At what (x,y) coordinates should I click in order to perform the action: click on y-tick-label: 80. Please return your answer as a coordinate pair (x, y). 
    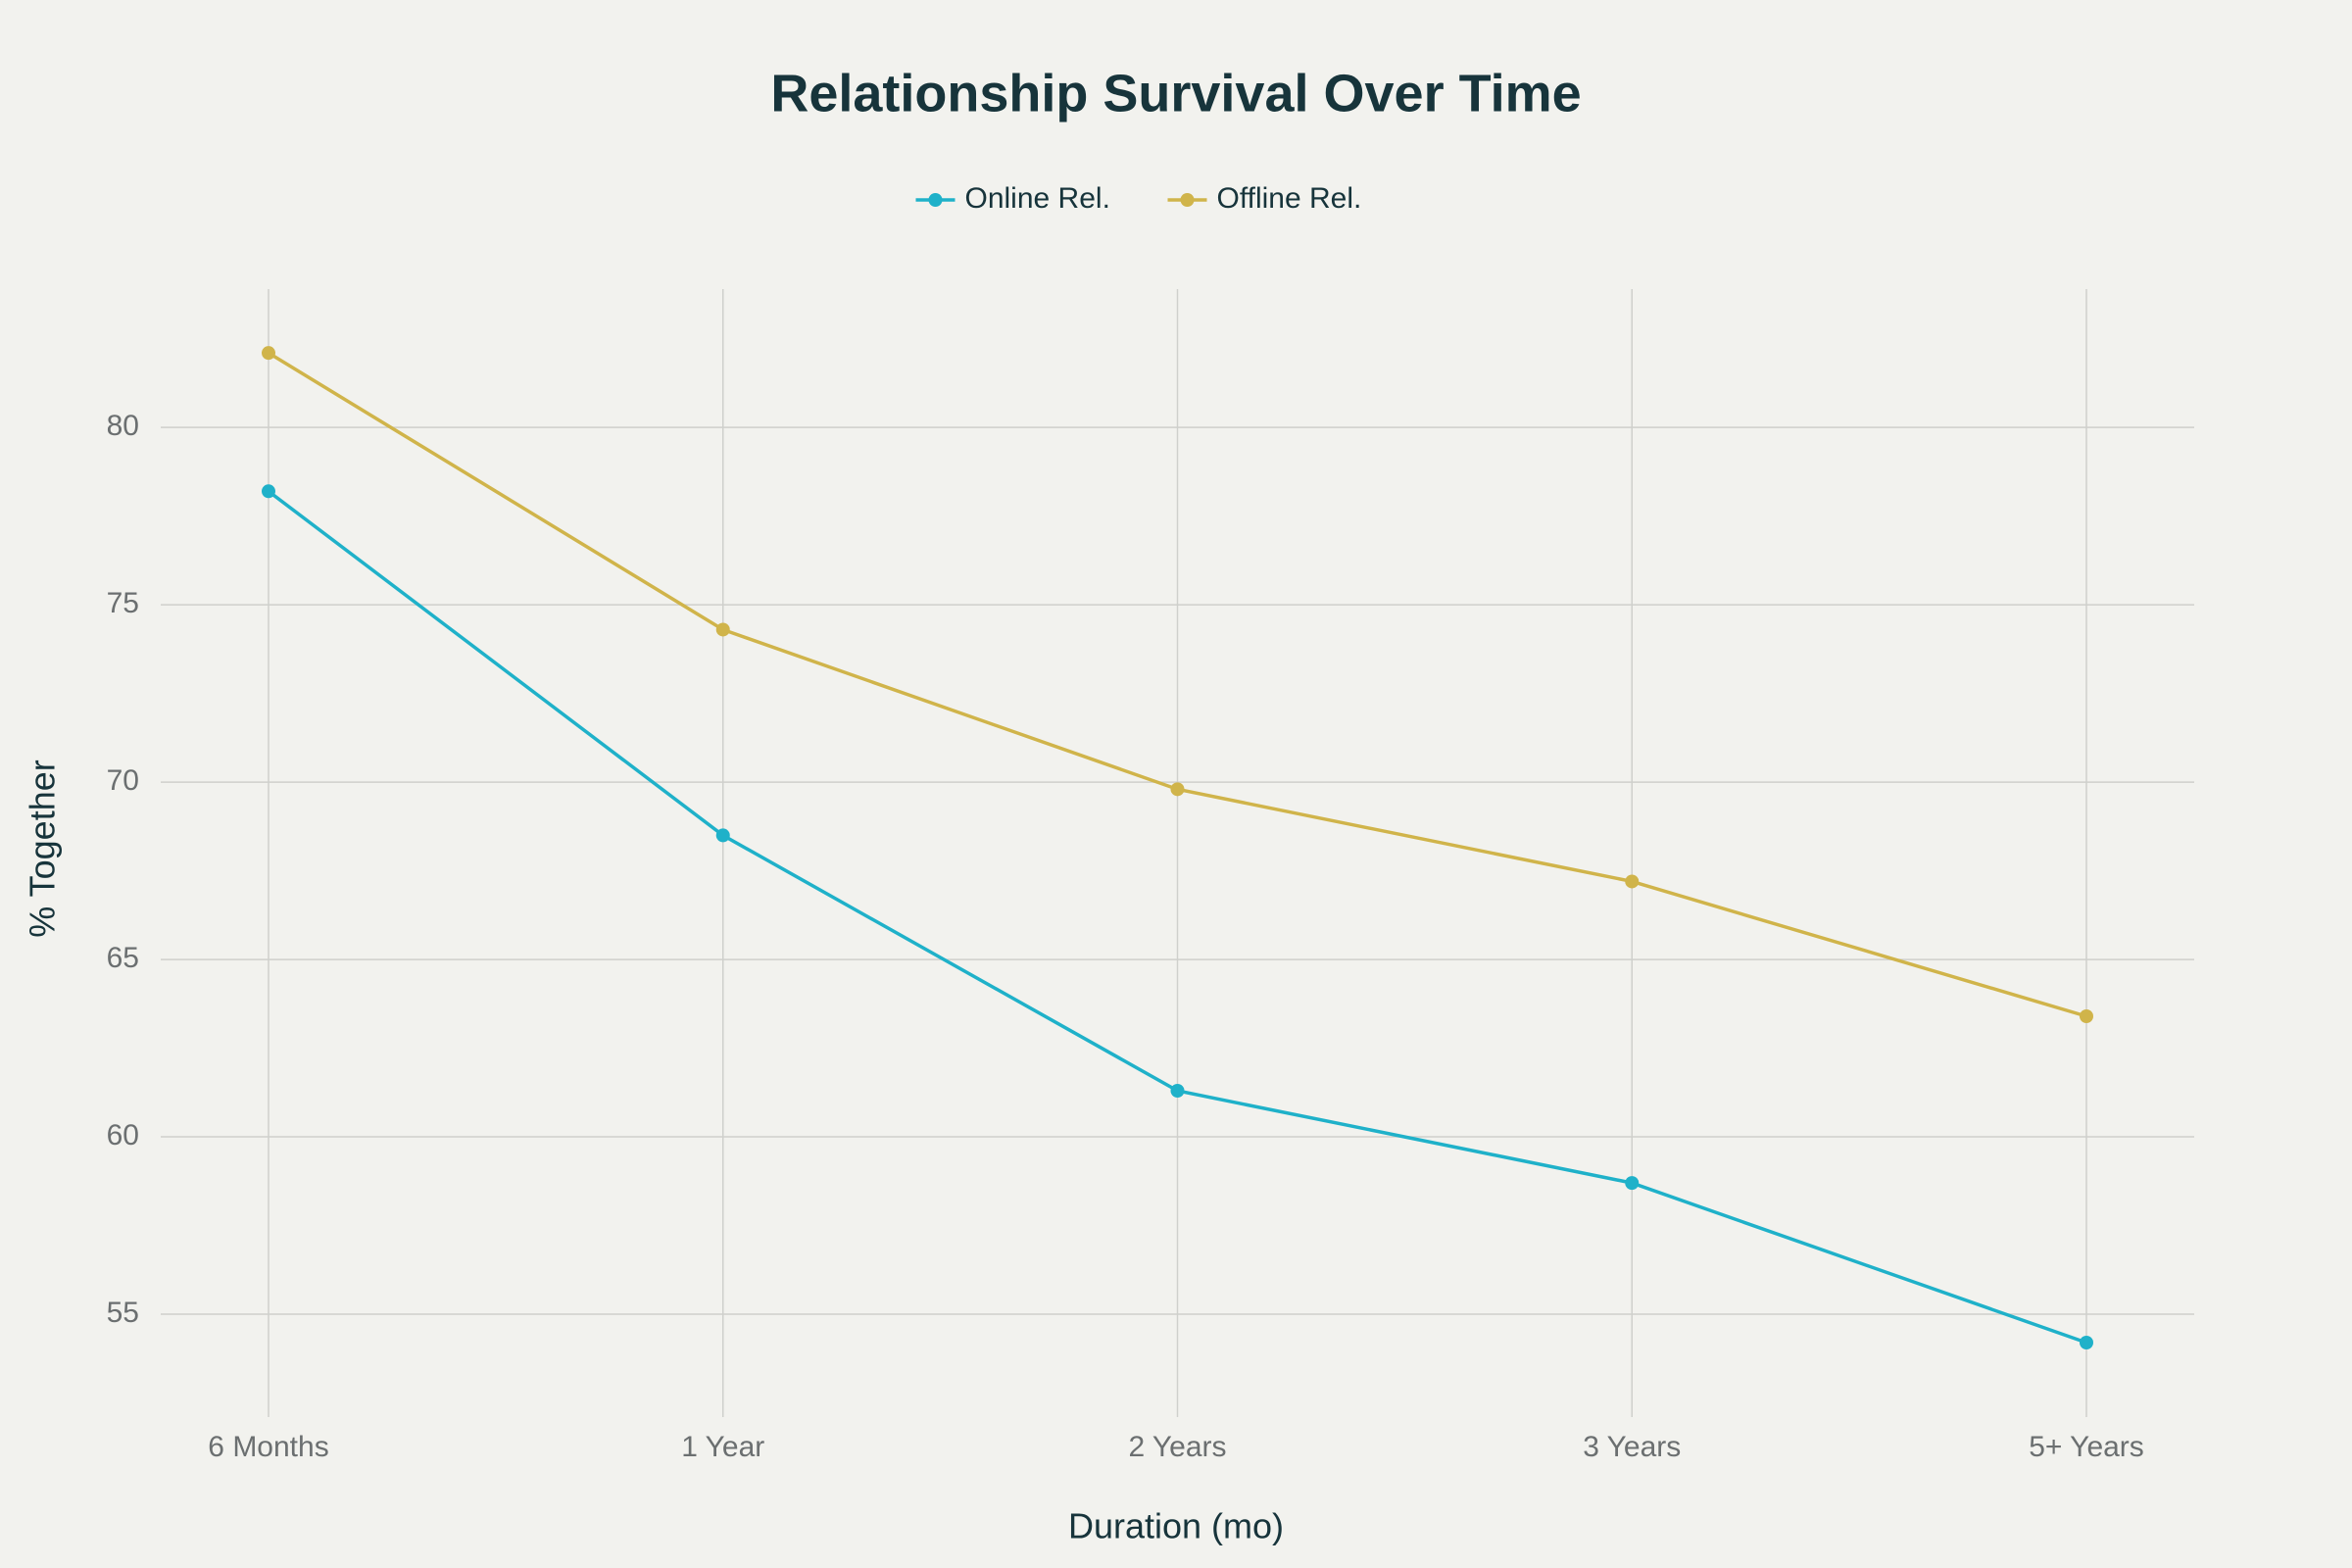
    Looking at the image, I should click on (123, 426).